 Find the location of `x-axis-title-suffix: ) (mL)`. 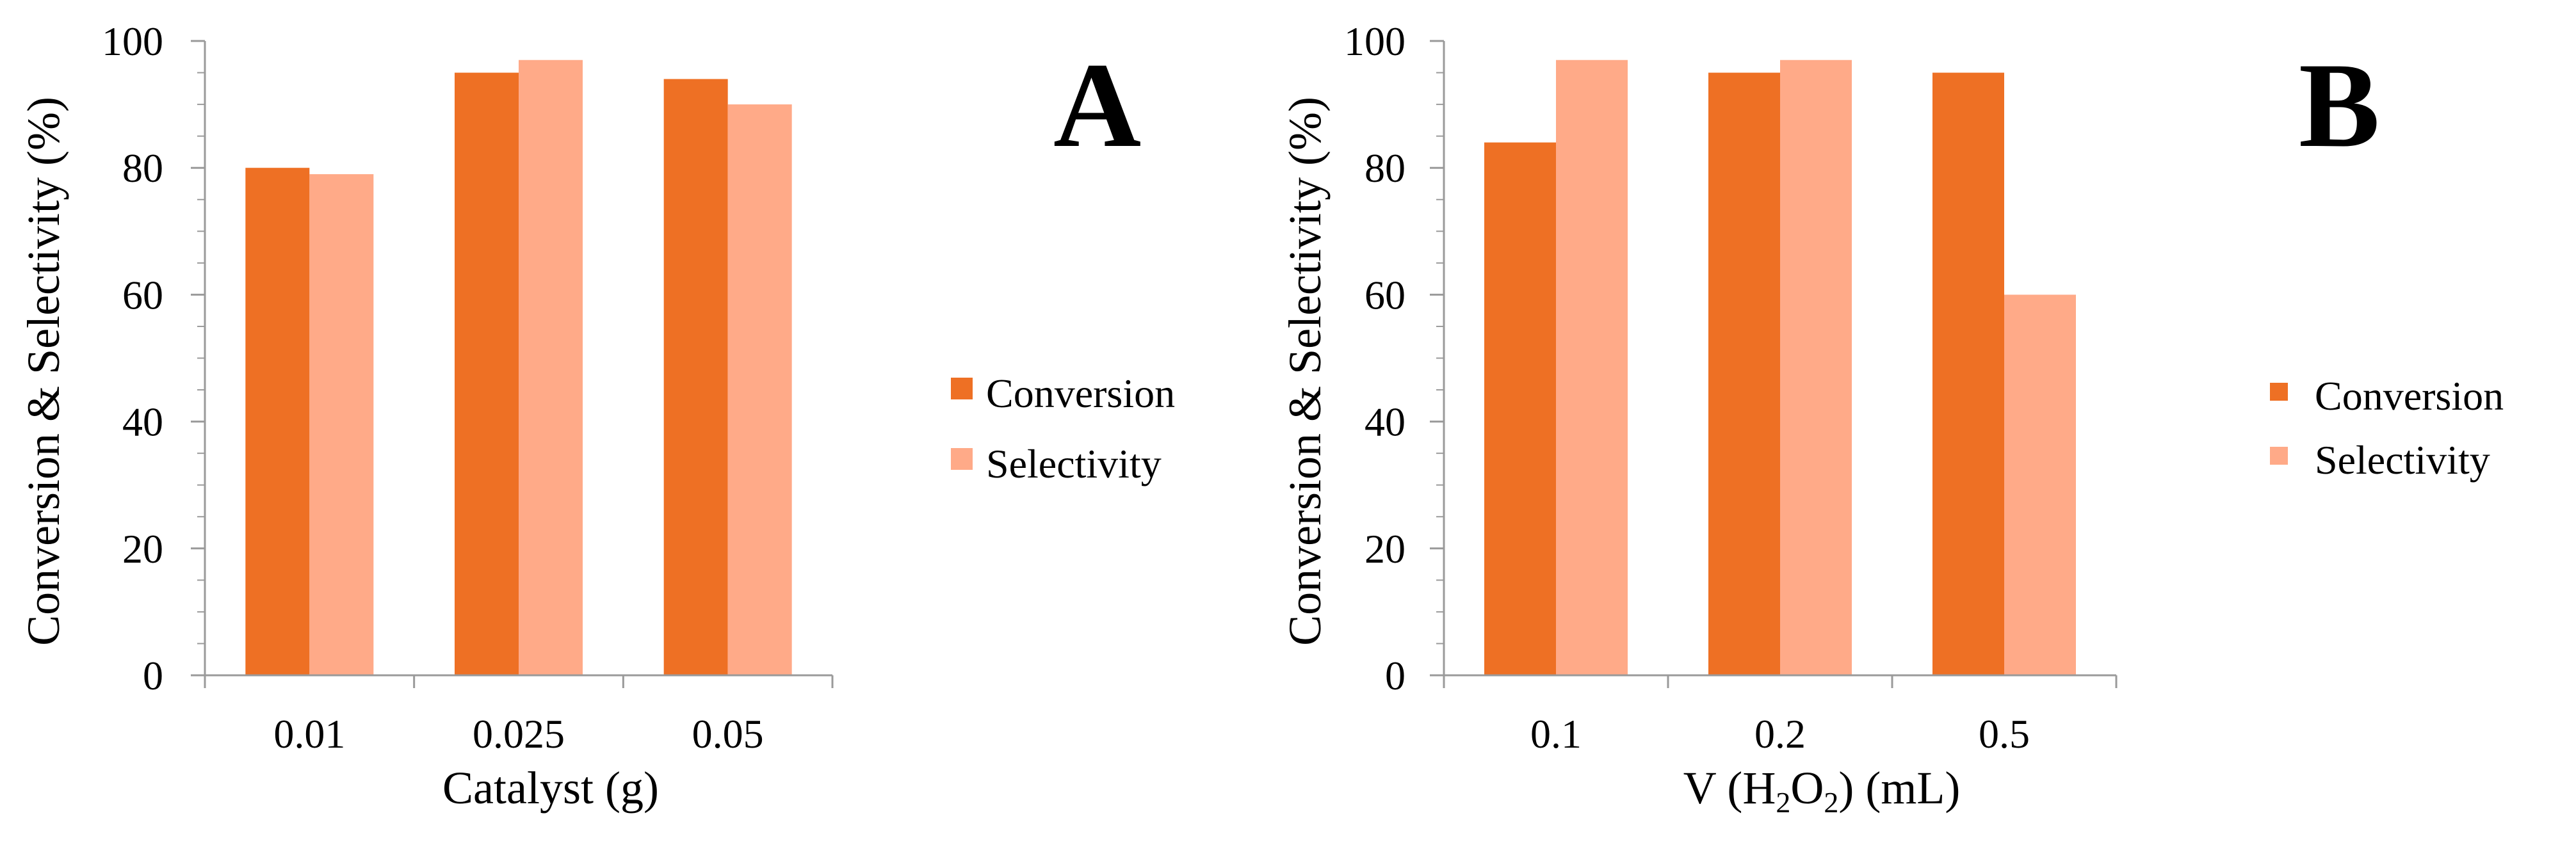

x-axis-title-suffix: ) (mL) is located at coordinates (1899, 788).